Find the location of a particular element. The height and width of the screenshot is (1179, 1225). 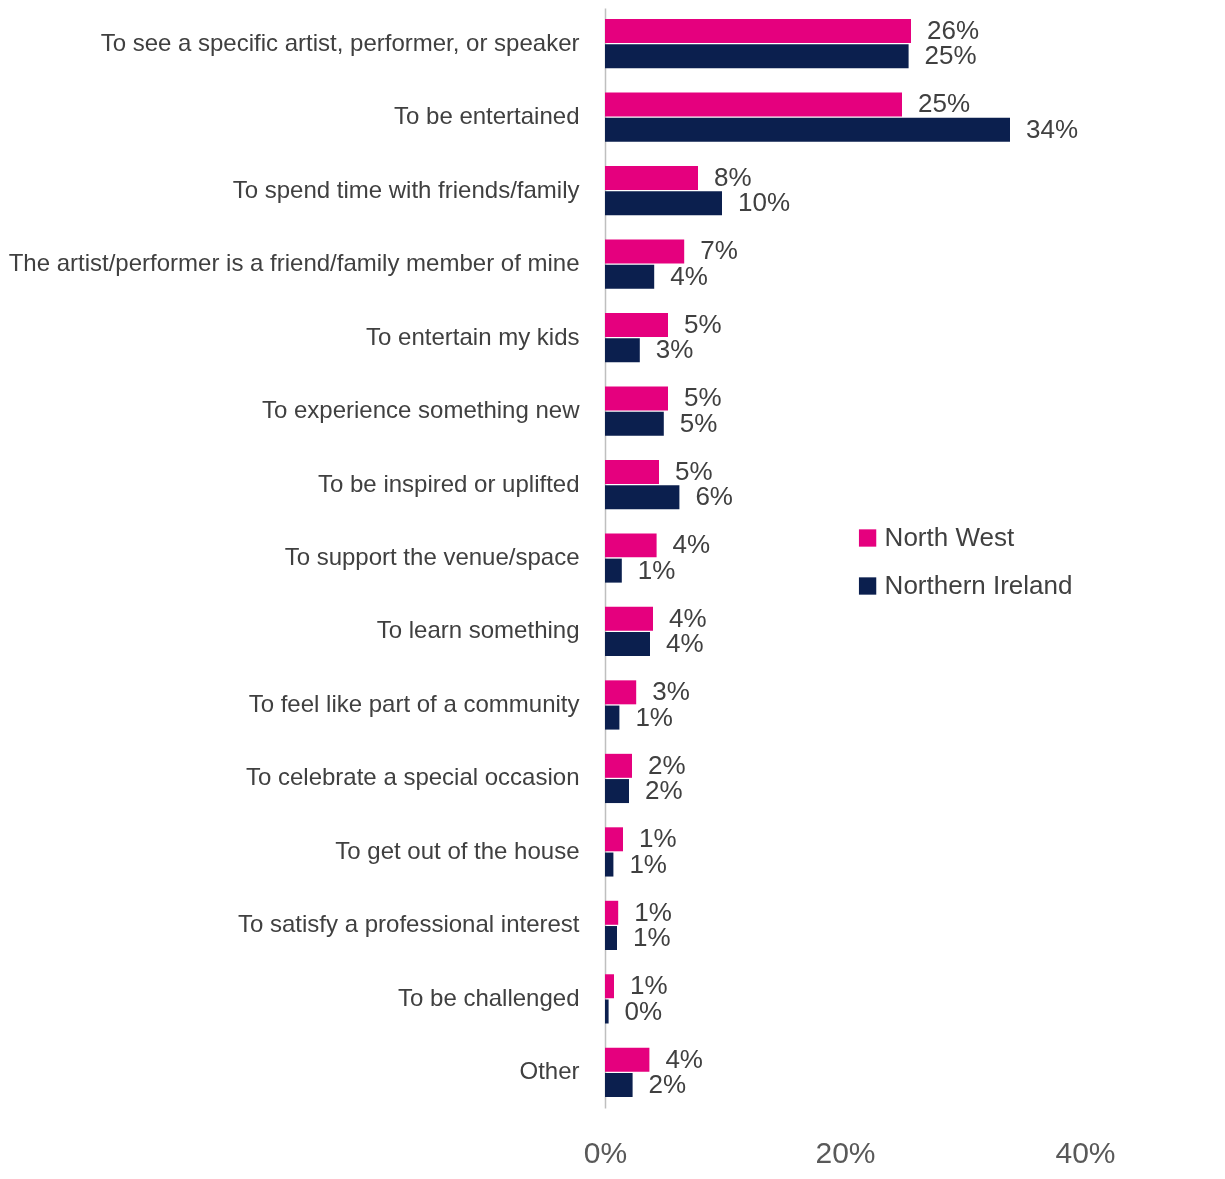

y-tick-label: To be inspired or uplifted is located at coordinates (449, 483).